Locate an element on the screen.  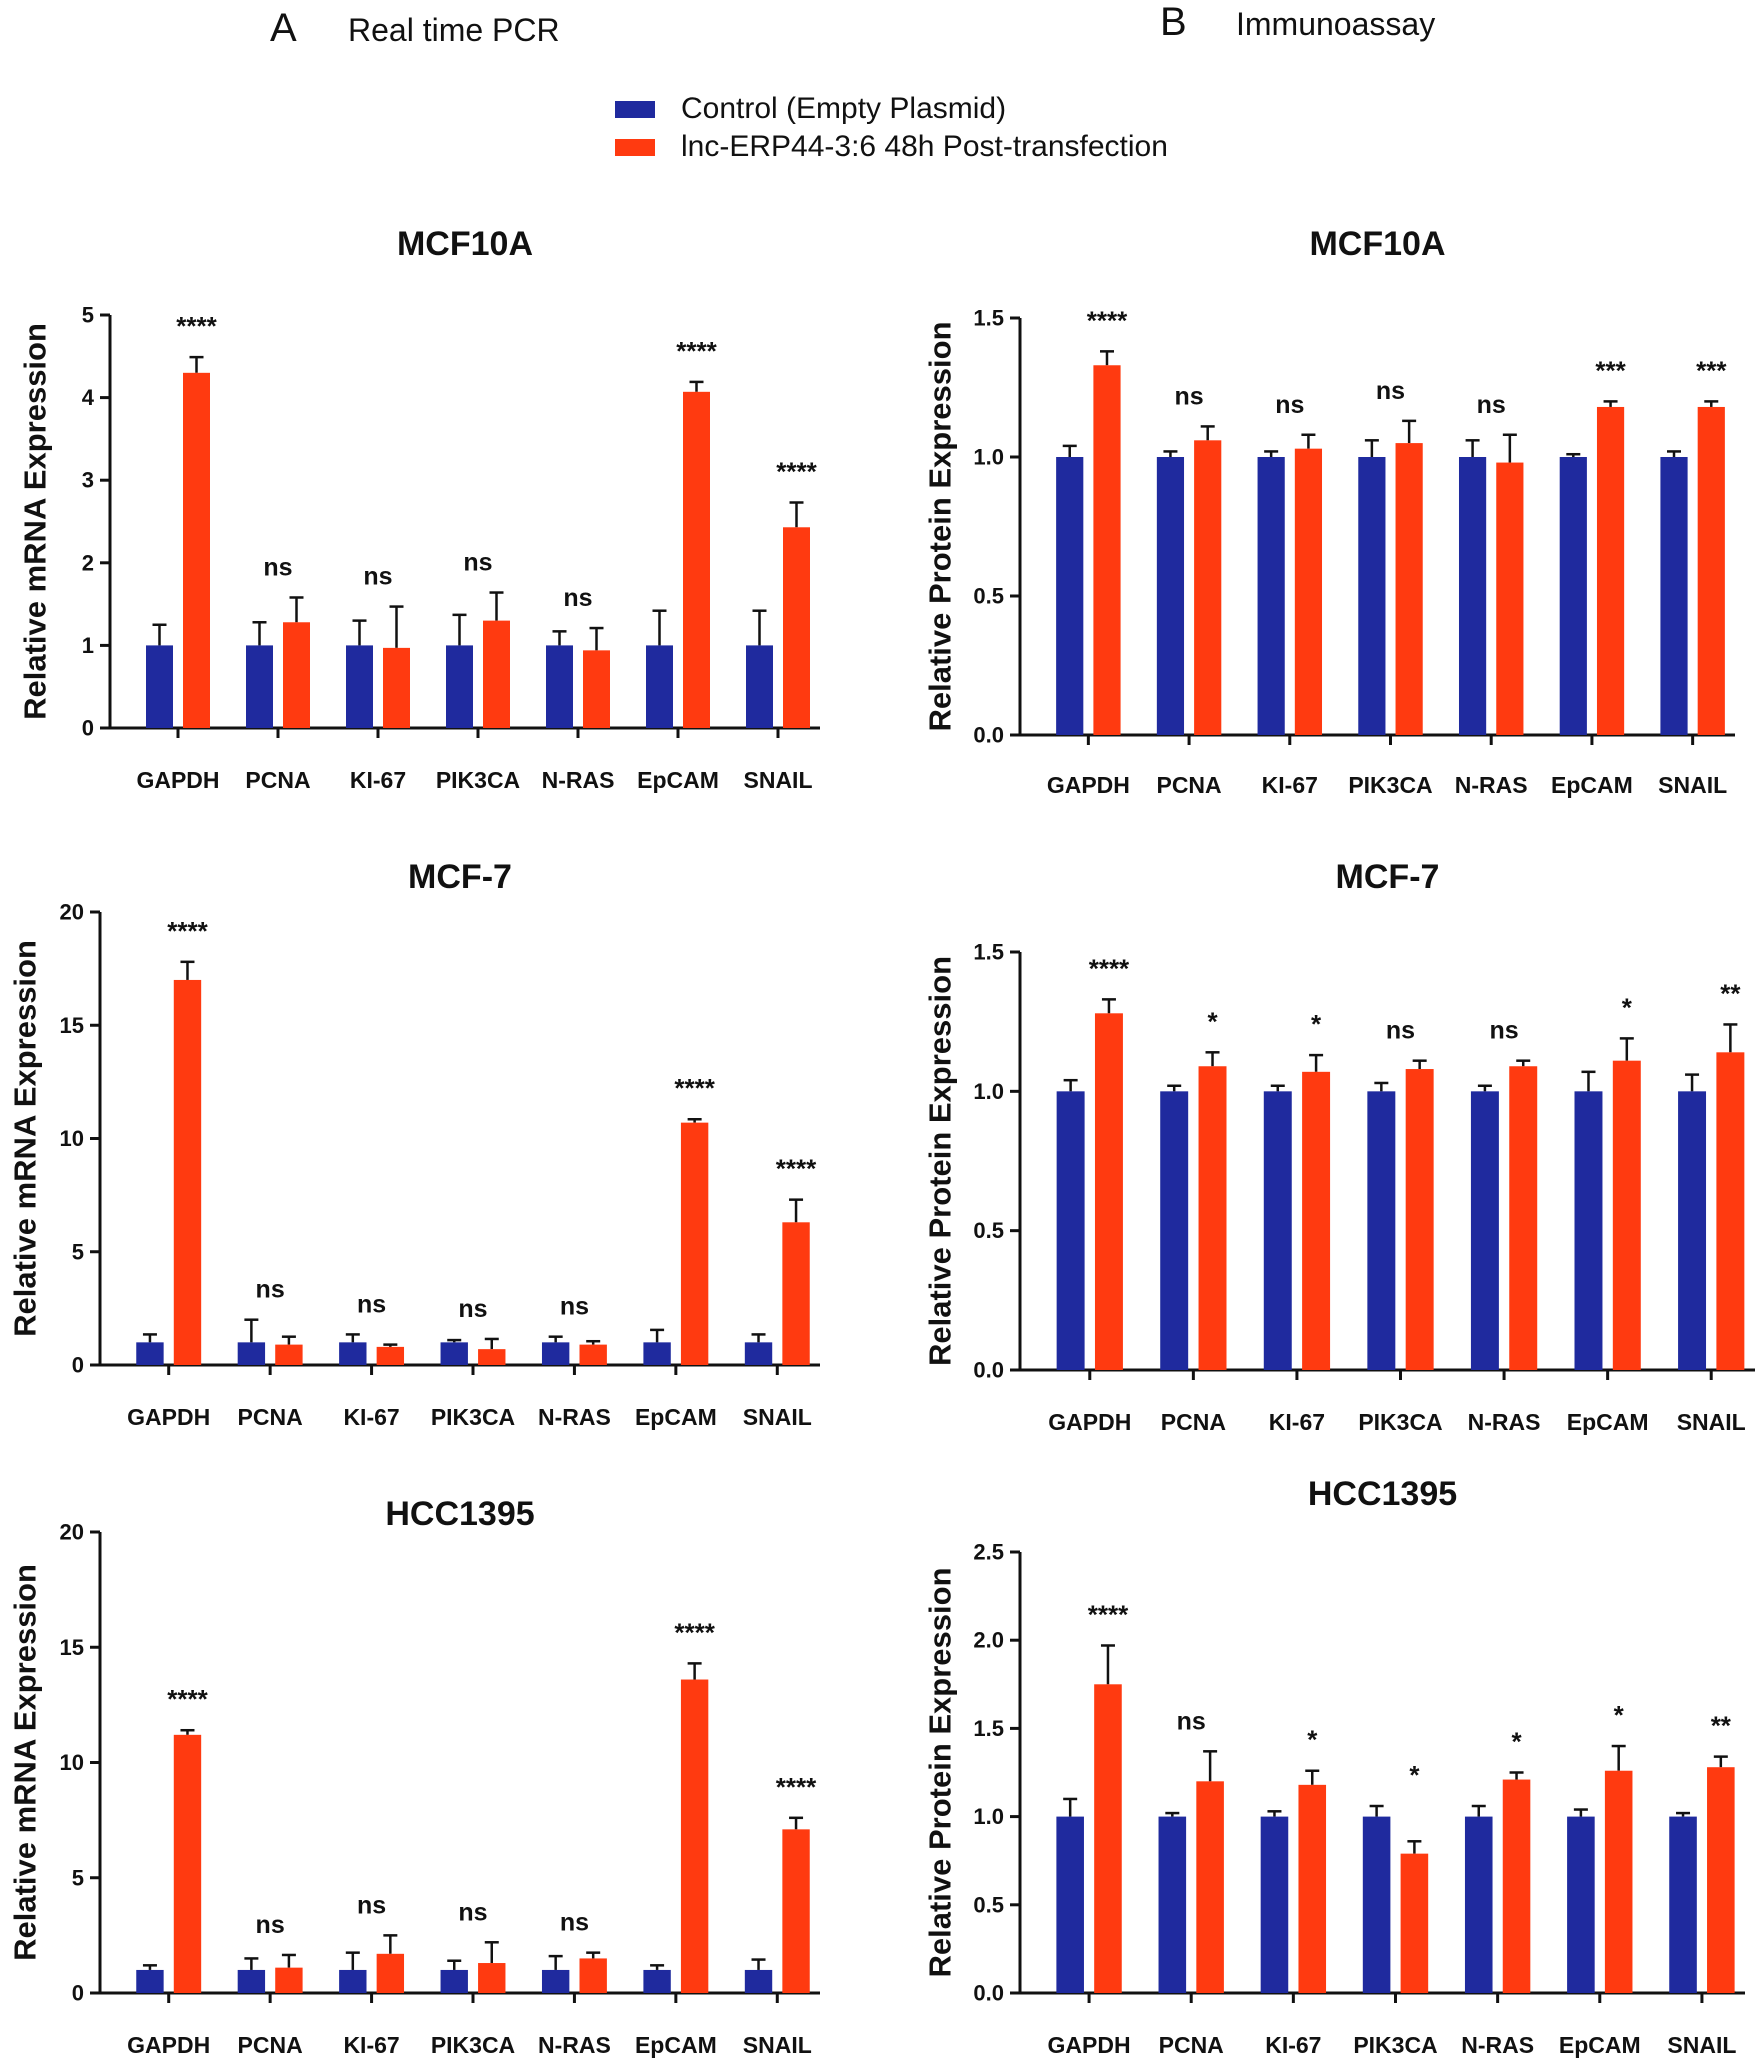
legend-swatch-control is located at coordinates (635, 109).